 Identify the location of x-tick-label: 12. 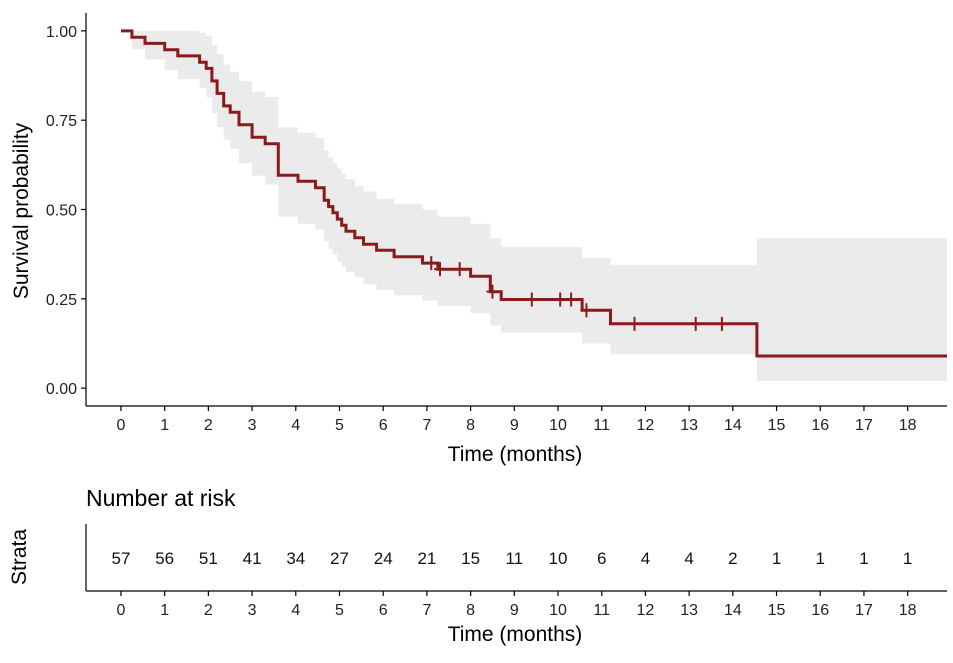
(646, 425).